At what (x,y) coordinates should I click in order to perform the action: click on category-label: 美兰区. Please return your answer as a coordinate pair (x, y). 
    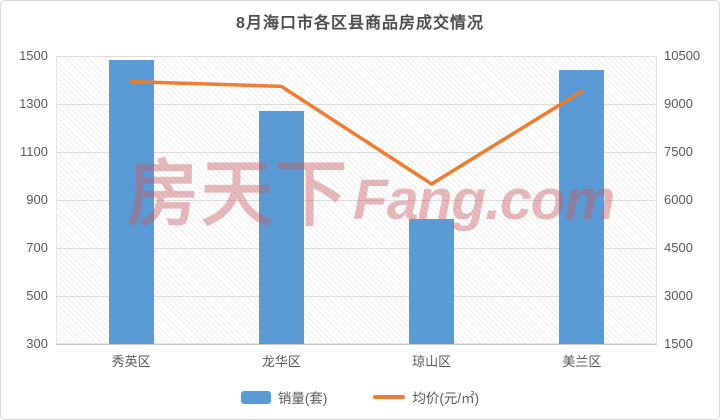
    Looking at the image, I should click on (582, 361).